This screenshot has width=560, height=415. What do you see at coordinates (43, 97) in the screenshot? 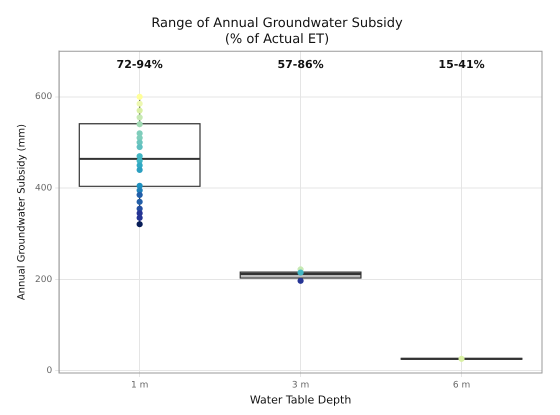
I see `y-tick-label: 600` at bounding box center [43, 97].